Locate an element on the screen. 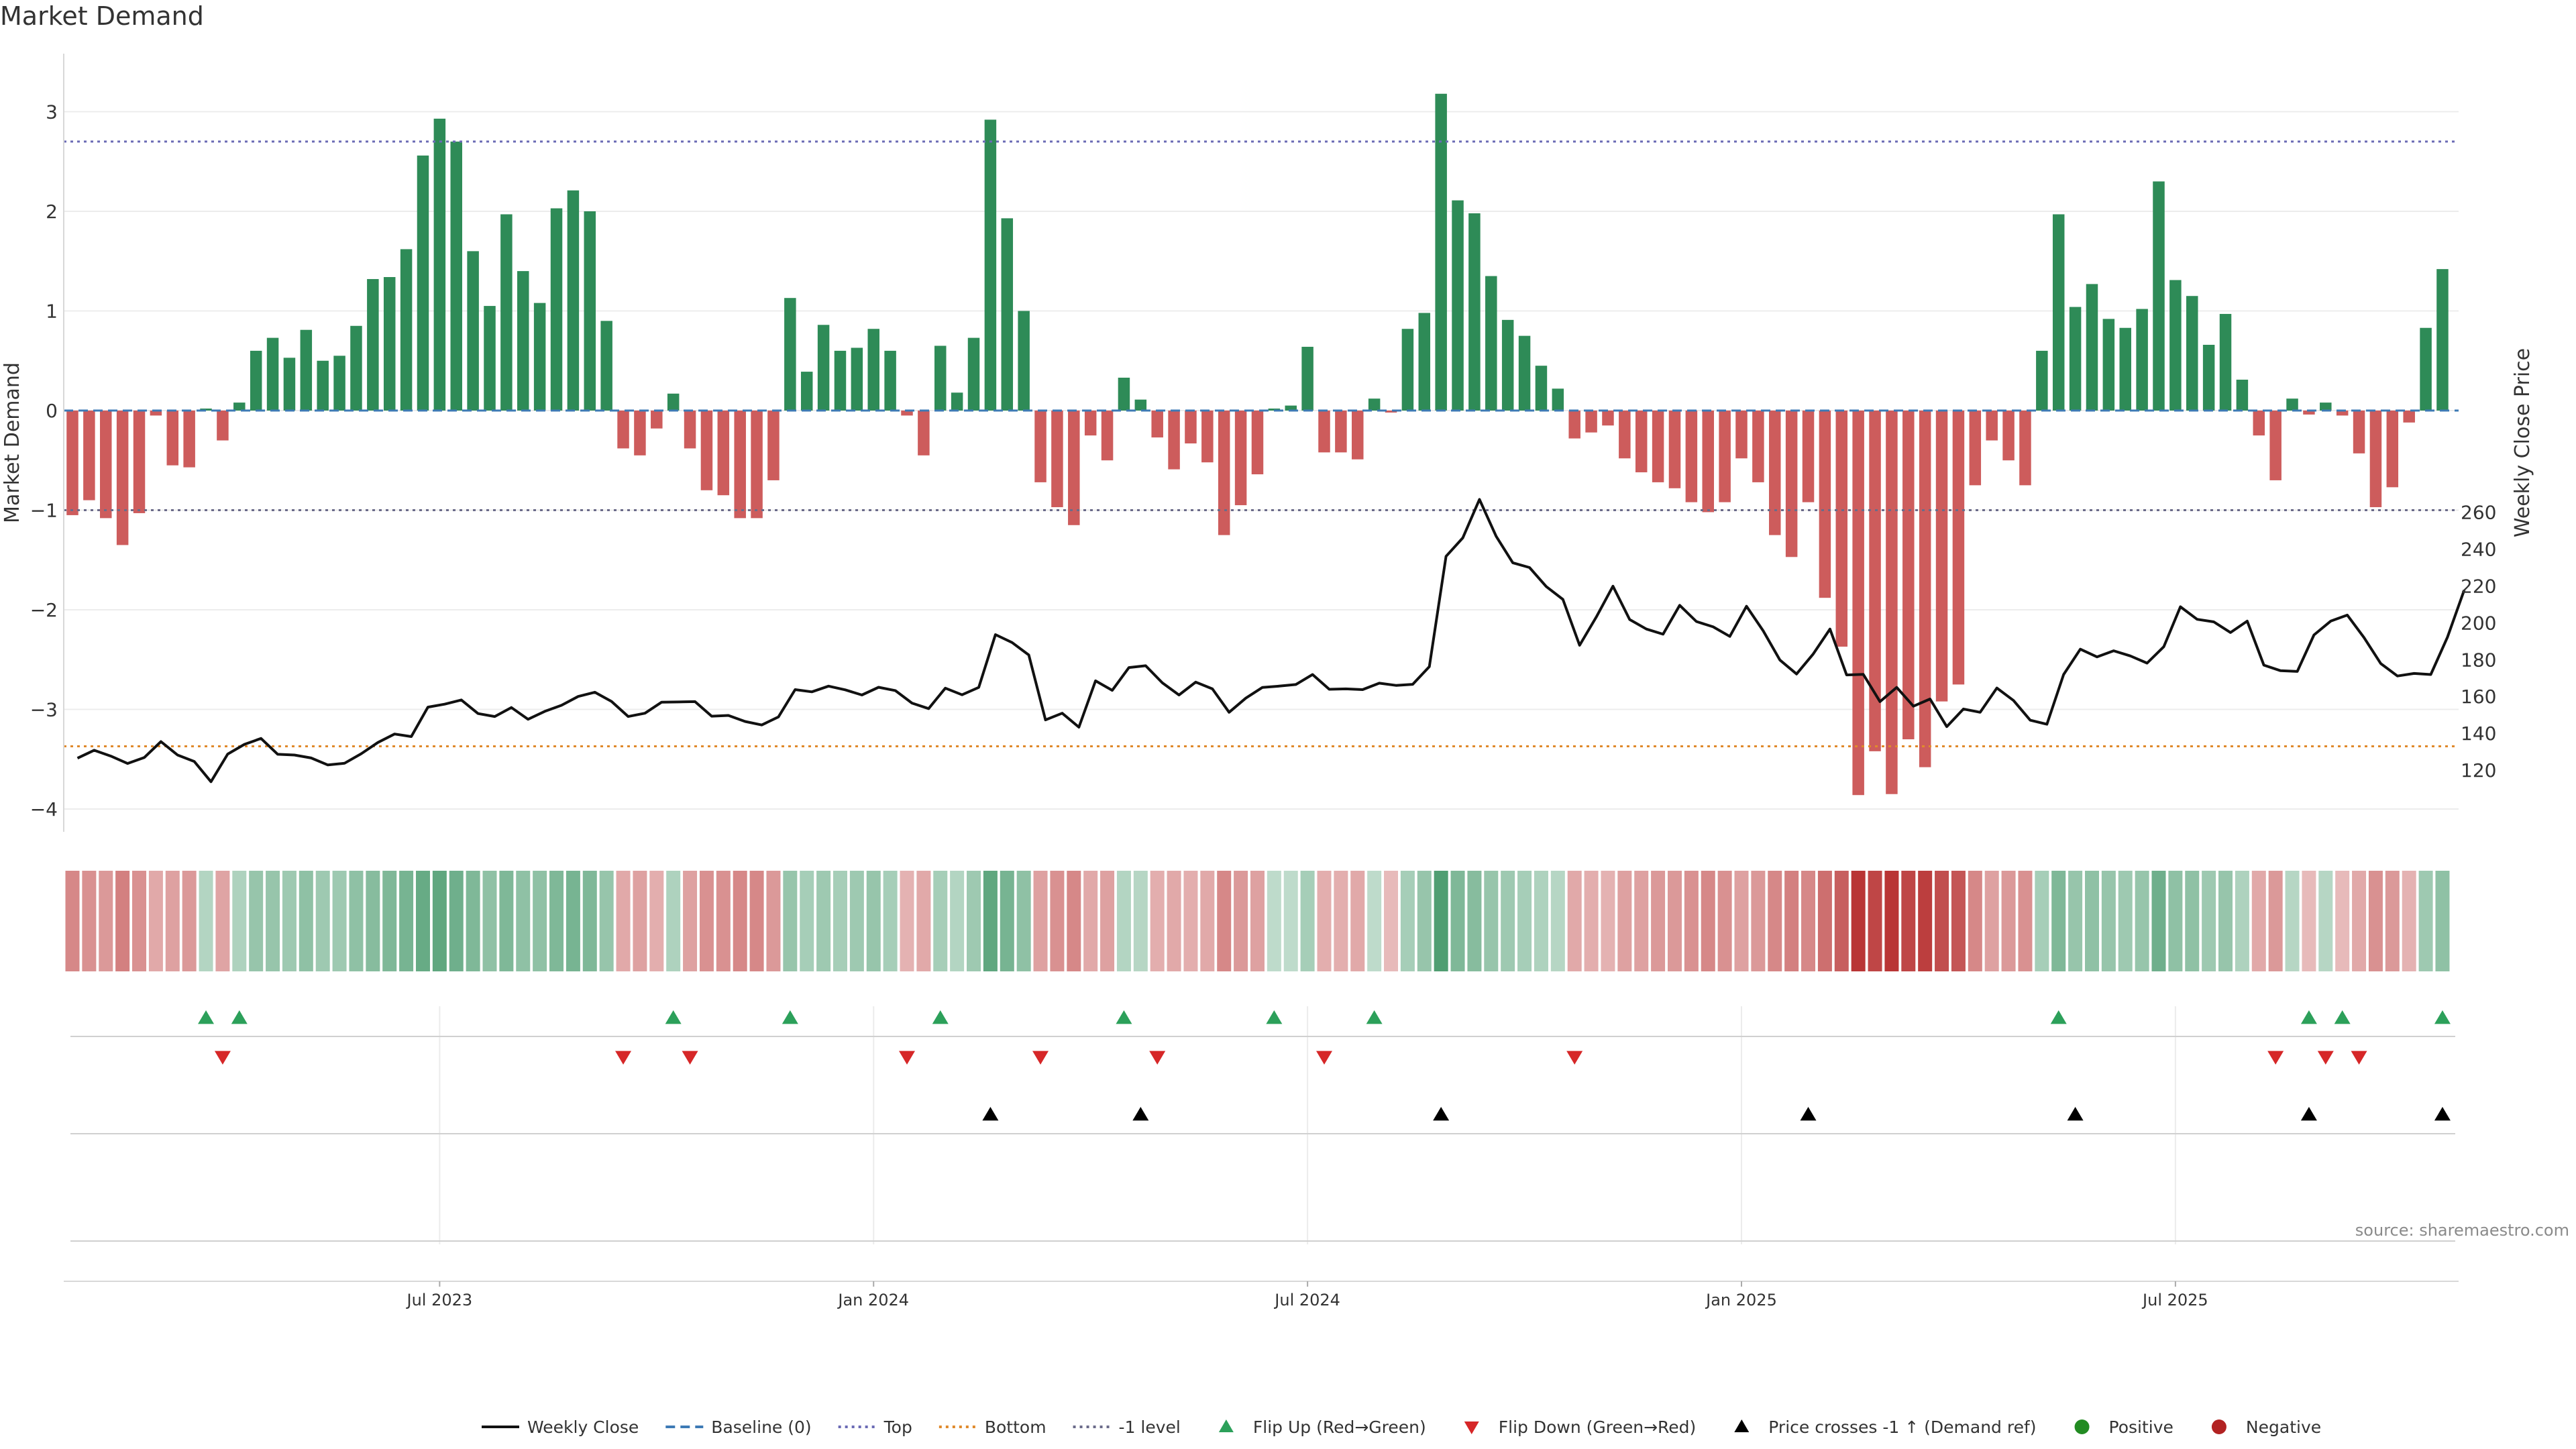 This screenshot has width=2576, height=1449. legend-swatch-triangle-down is located at coordinates (1471, 1427).